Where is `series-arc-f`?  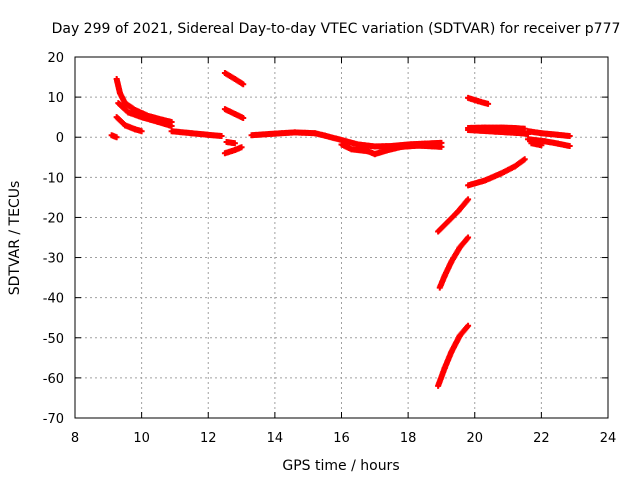 series-arc-f is located at coordinates (234, 79).